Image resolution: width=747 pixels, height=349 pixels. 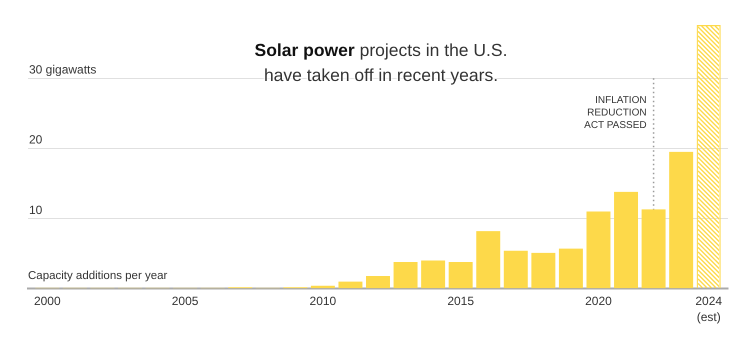 What do you see at coordinates (304, 50) in the screenshot?
I see `text: Solar power` at bounding box center [304, 50].